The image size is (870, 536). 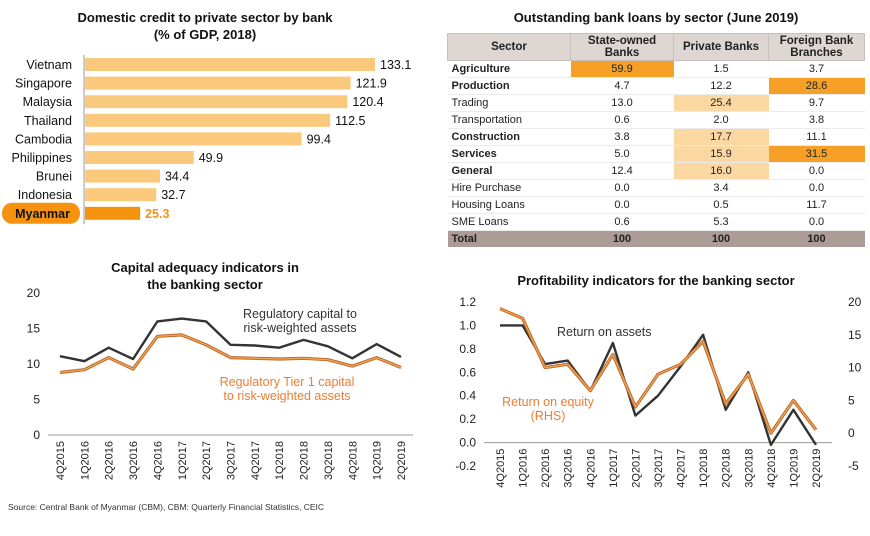 What do you see at coordinates (656, 205) in the screenshot?
I see `table-row: Housing Loans 0.0 0.5 11.7` at bounding box center [656, 205].